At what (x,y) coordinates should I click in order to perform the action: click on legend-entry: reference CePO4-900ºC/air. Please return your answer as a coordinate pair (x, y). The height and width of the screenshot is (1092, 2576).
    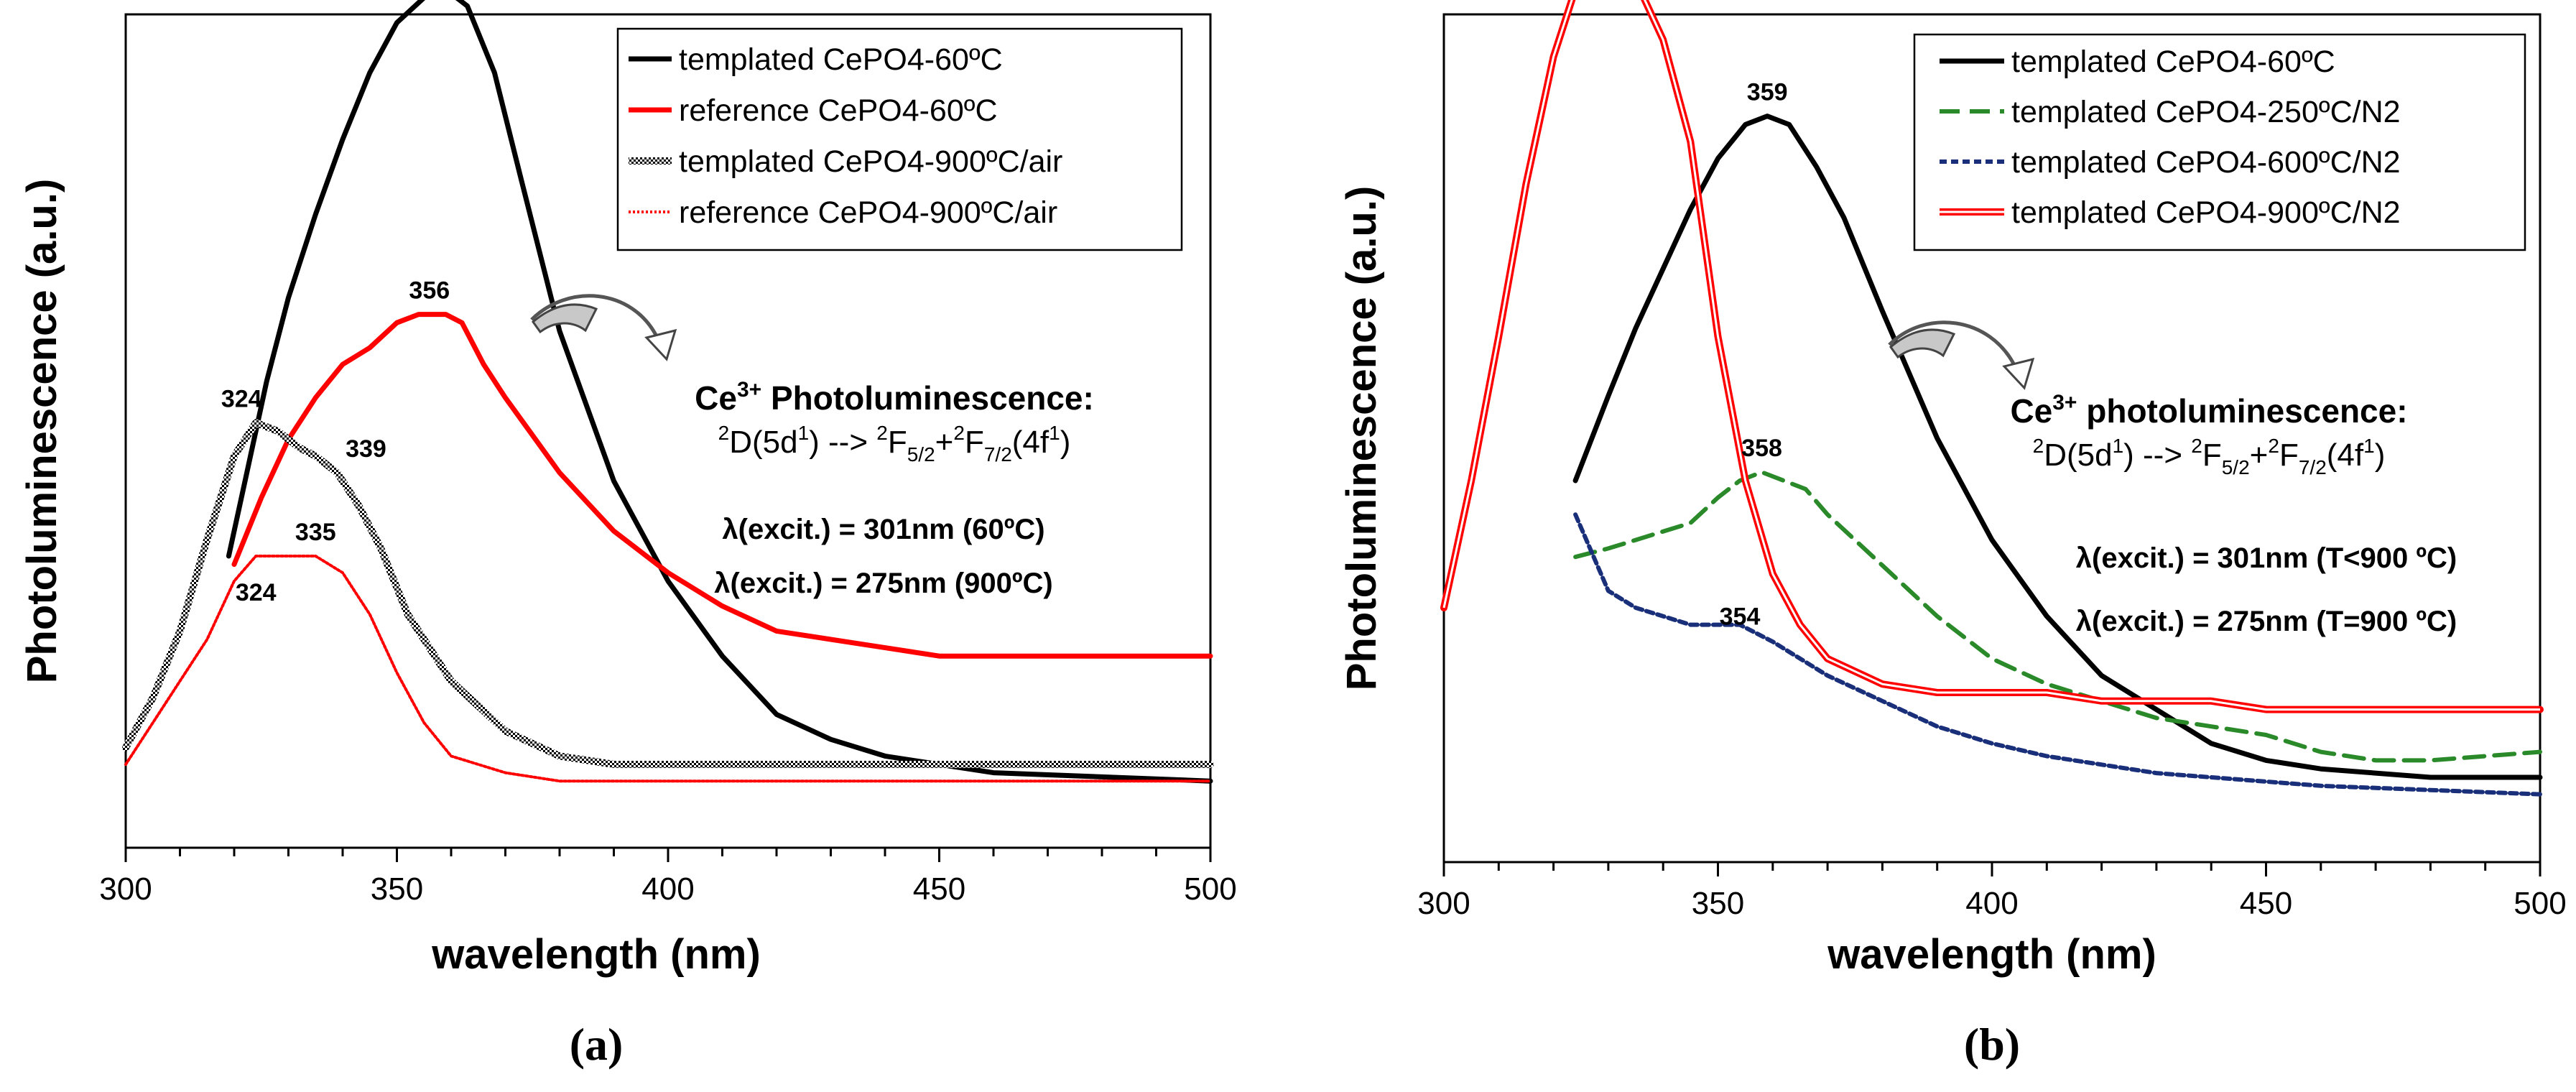
    Looking at the image, I should click on (868, 212).